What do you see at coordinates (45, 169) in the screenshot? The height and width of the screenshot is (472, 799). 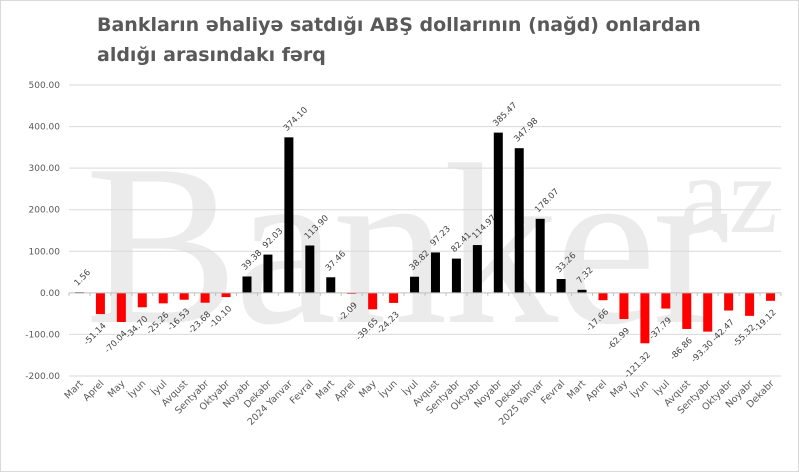 I see `y-tick-label: 300.00` at bounding box center [45, 169].